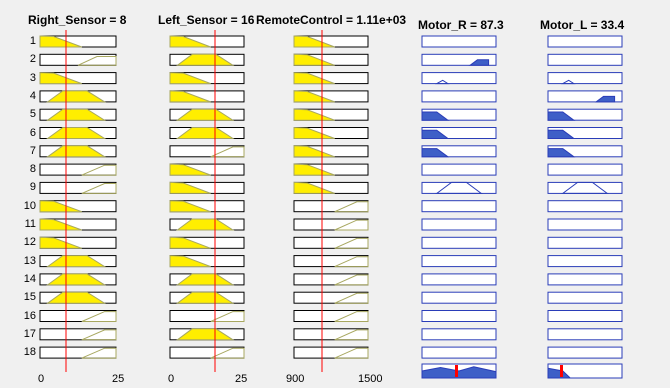 This screenshot has height=388, width=670. What do you see at coordinates (29, 352) in the screenshot?
I see `rule-number: 18` at bounding box center [29, 352].